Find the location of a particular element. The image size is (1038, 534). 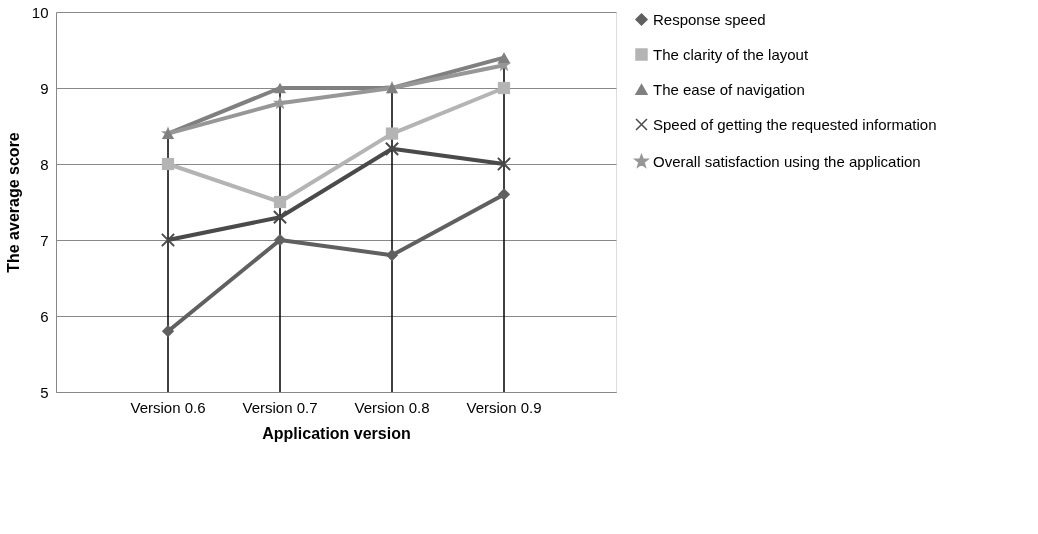

x-tick-label: Version 0.6 is located at coordinates (168, 407).